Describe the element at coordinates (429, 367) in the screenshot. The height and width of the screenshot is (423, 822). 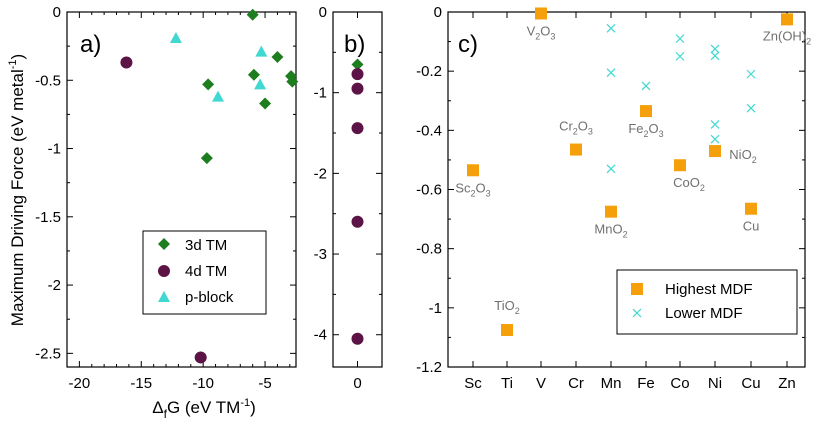
I see `panel-3-ytick-label: -1.2` at that location.